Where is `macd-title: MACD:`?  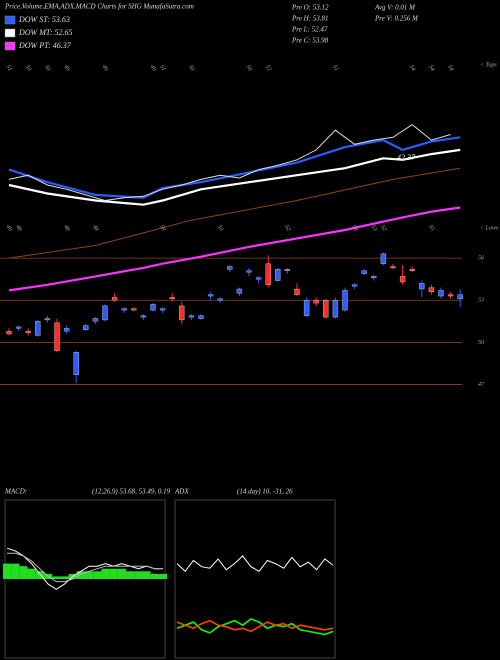 macd-title: MACD: is located at coordinates (15, 492).